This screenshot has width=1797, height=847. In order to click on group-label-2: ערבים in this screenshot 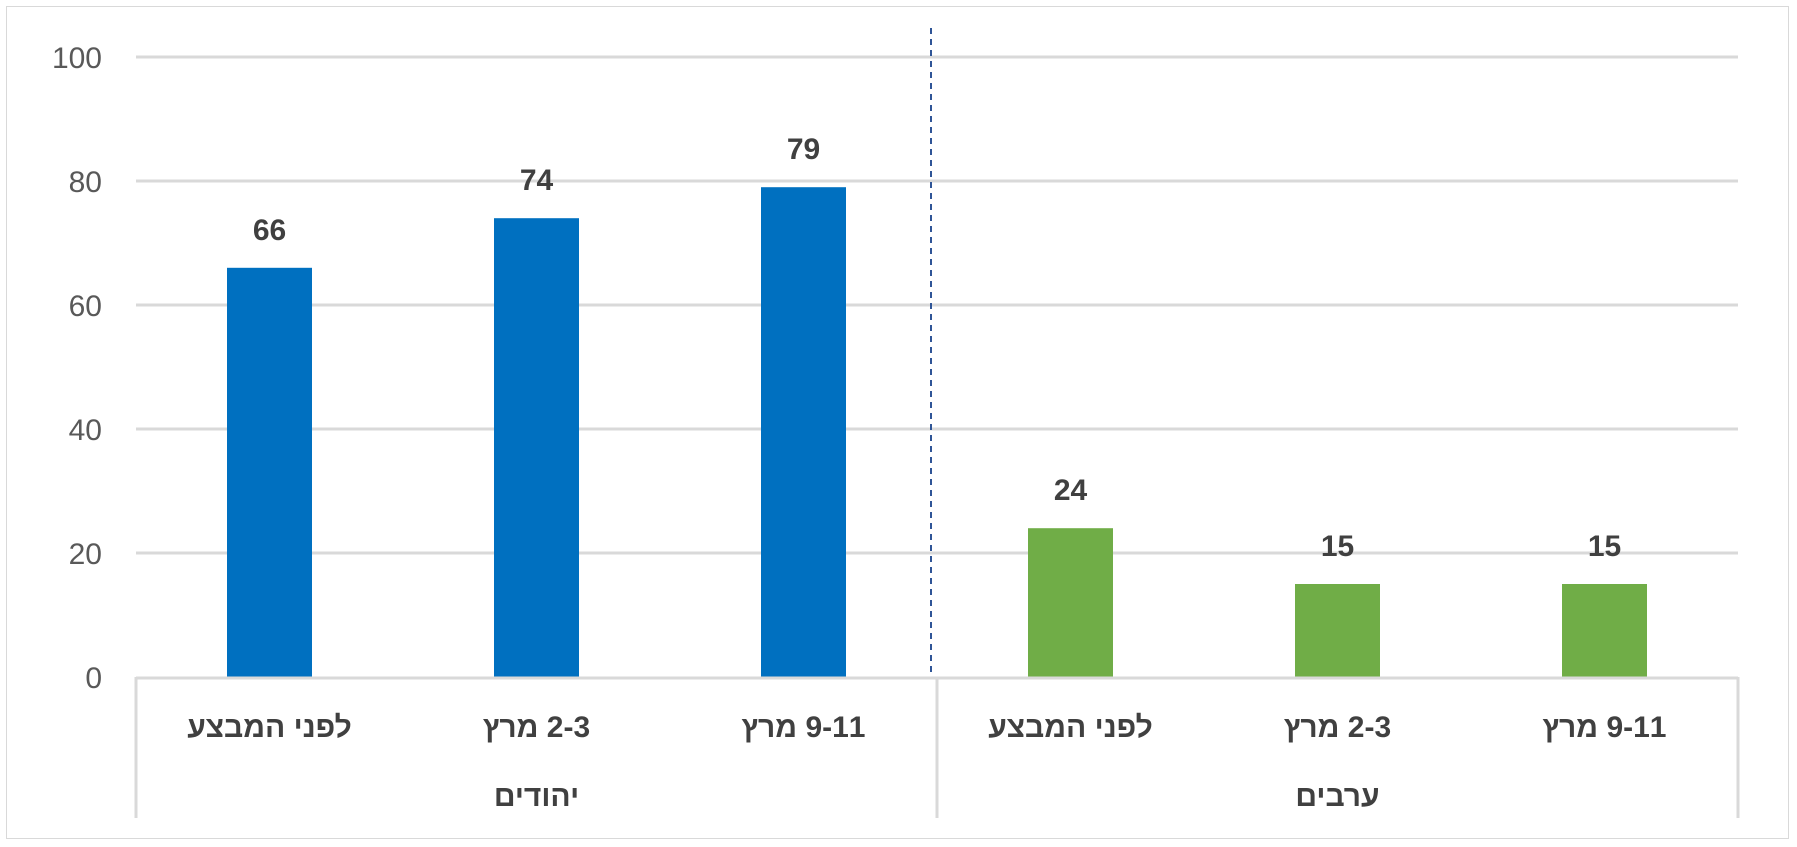, I will do `click(1337, 796)`.